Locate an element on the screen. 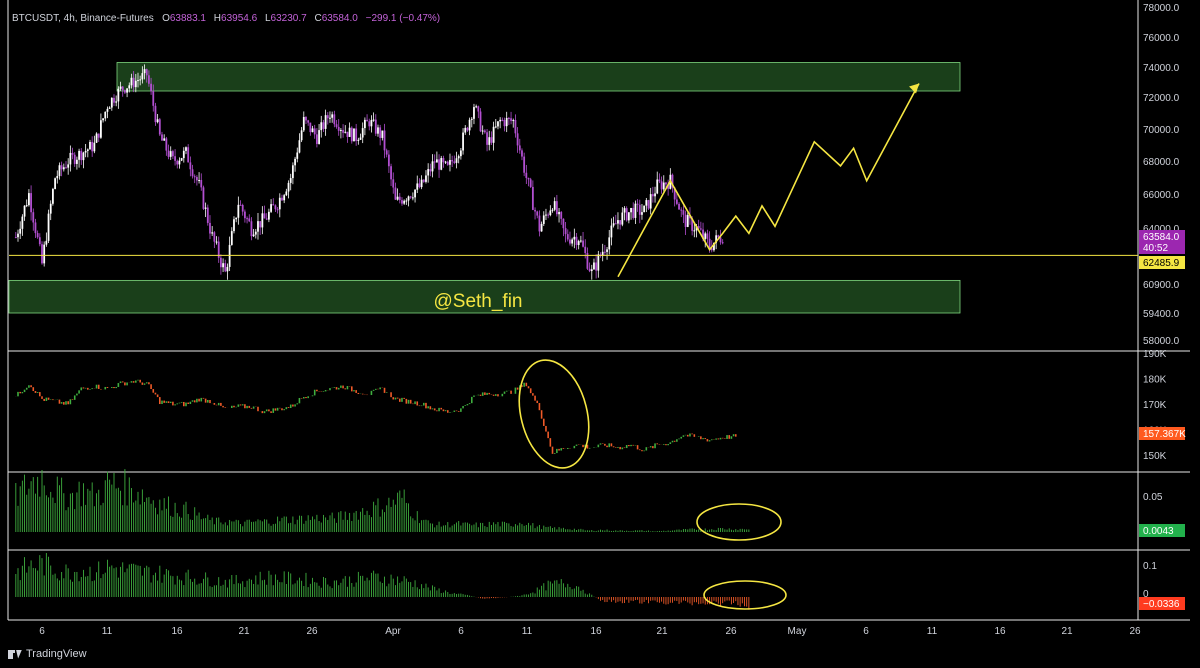  level-tag-text: 62485.9 is located at coordinates (1161, 263).